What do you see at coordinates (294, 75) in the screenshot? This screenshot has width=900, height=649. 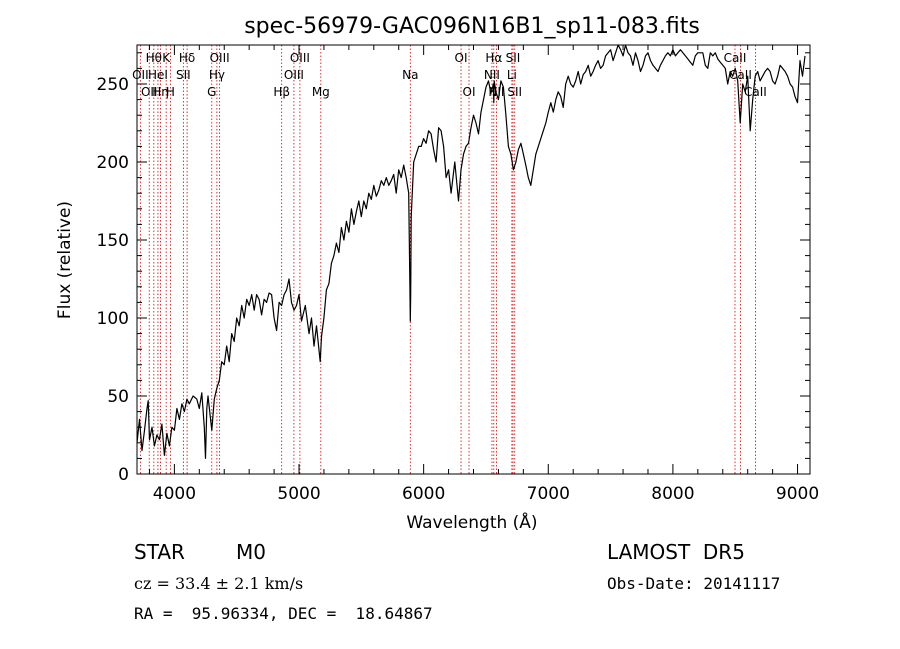 I see `line-label-13: OIII` at bounding box center [294, 75].